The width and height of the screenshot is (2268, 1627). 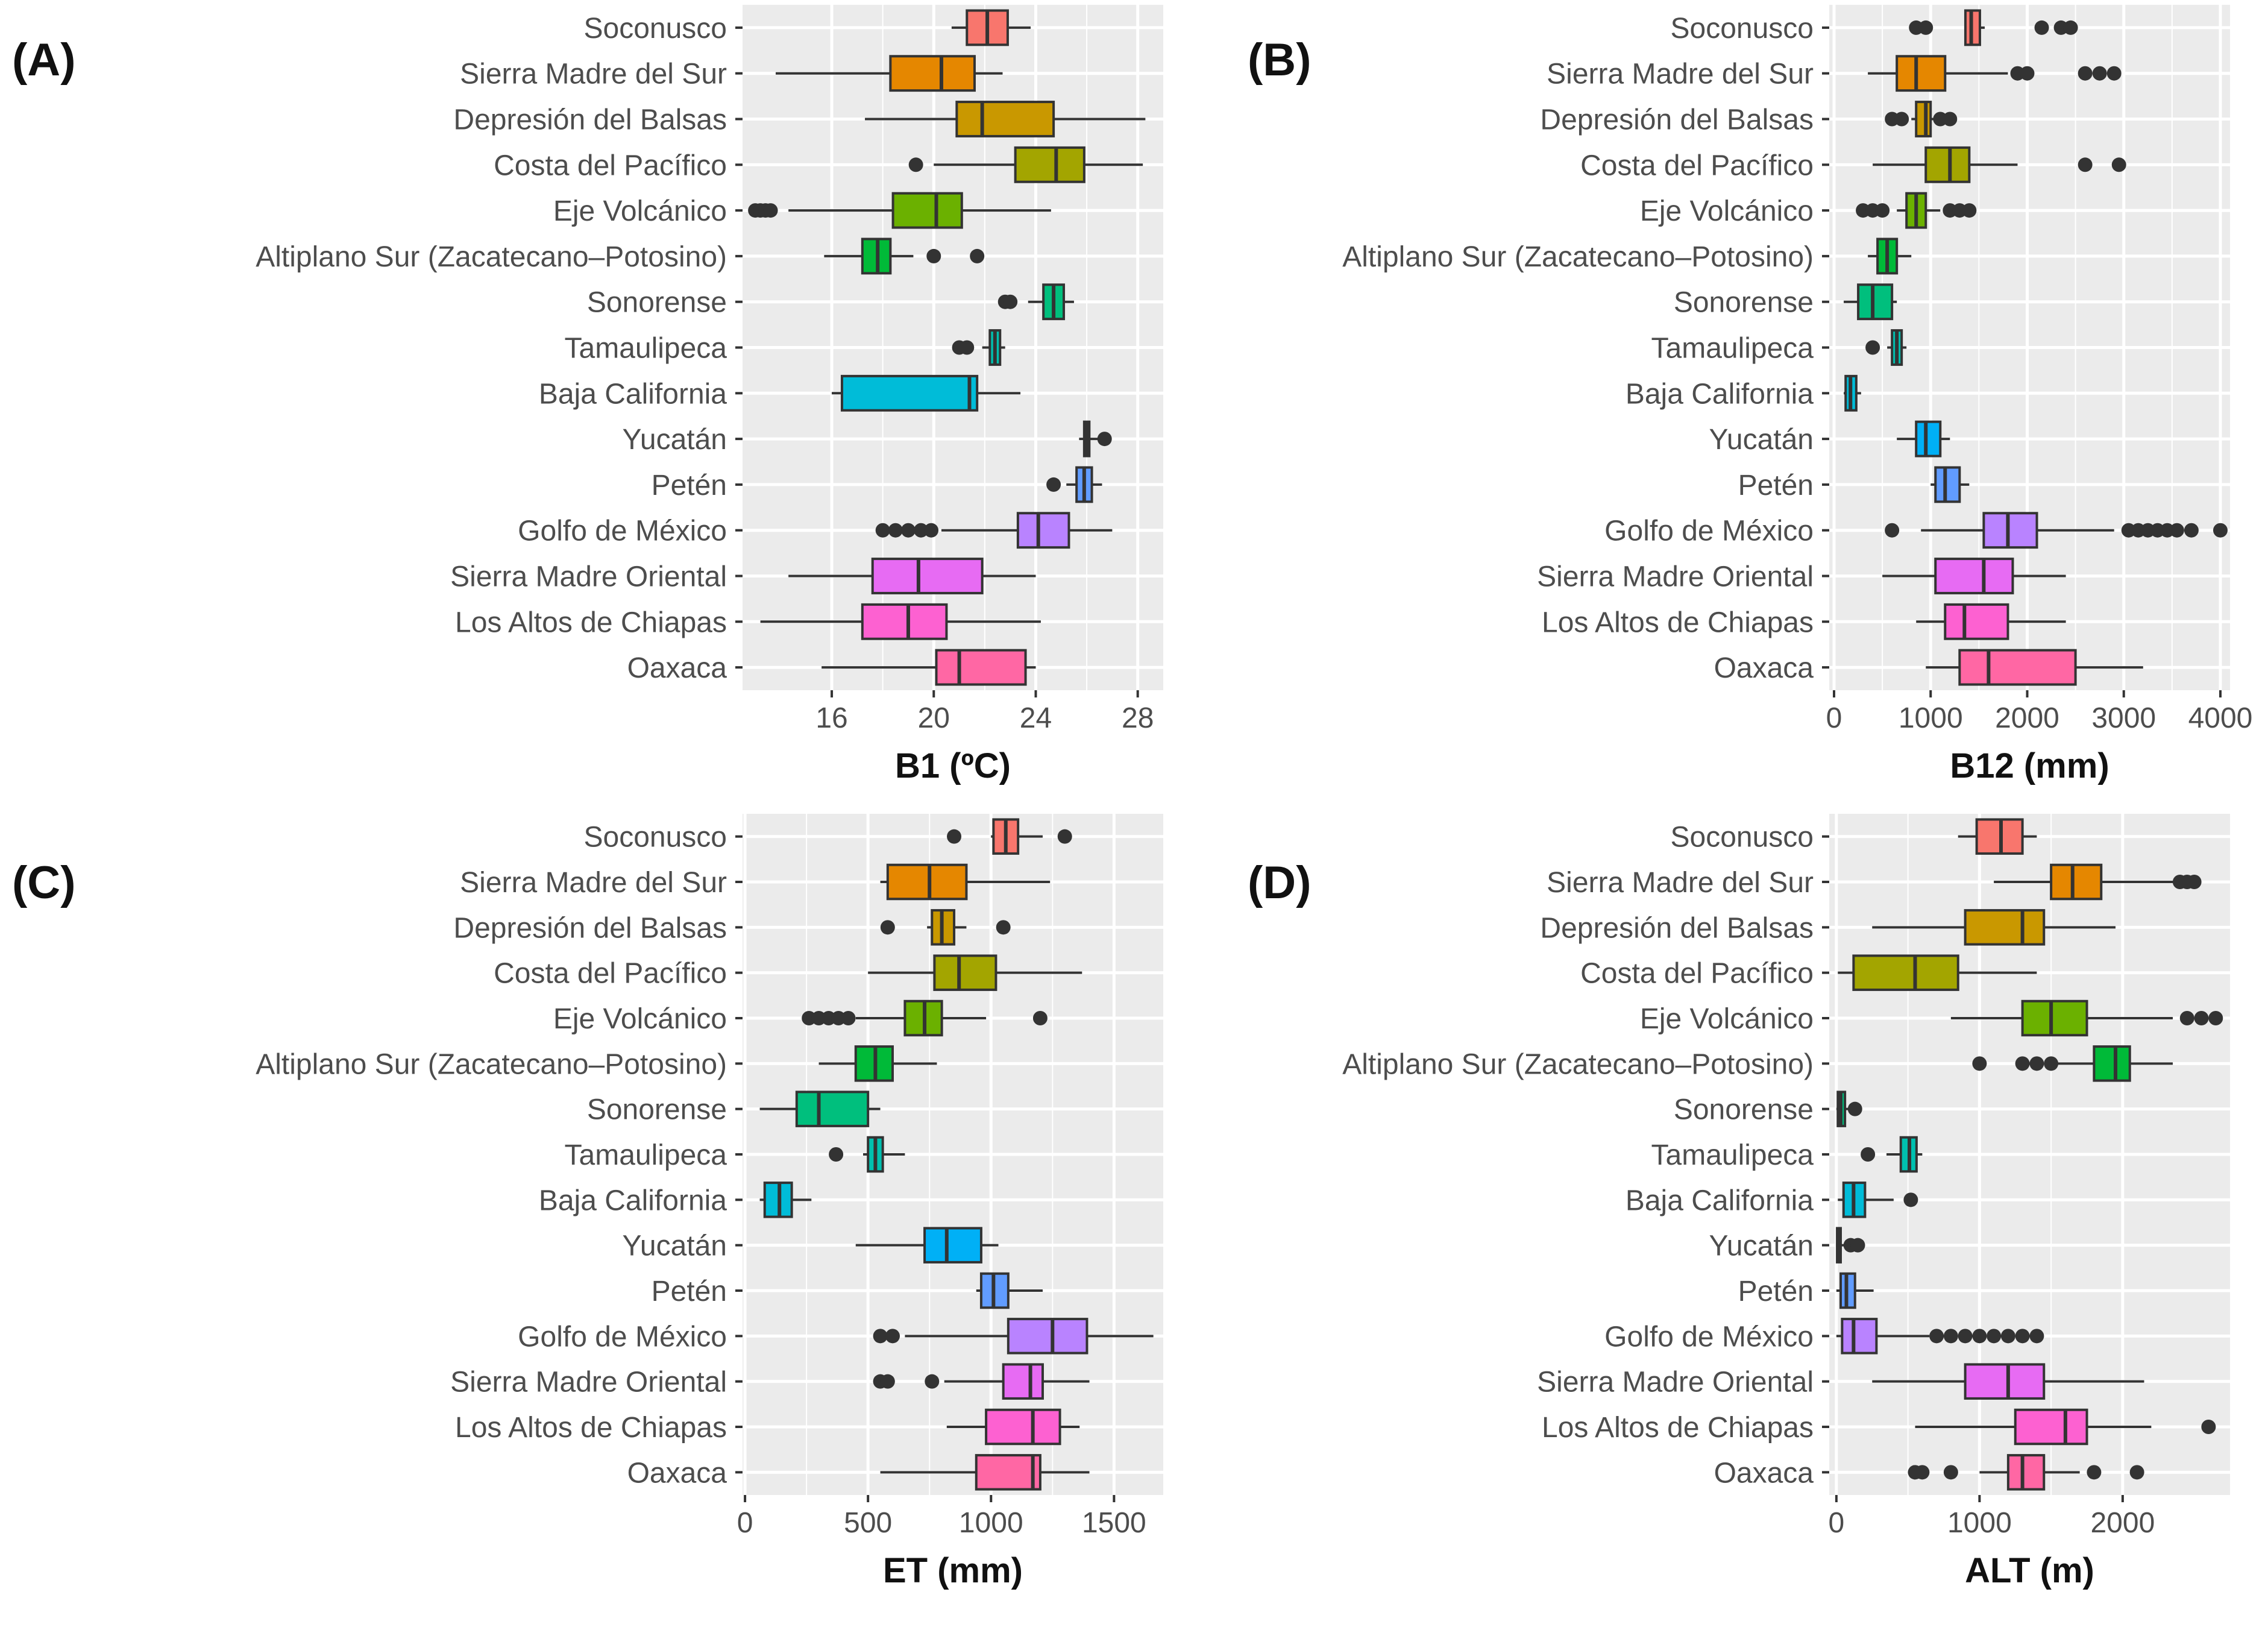 I want to click on box-12: Golfo de México, so click(x=1824, y=1336).